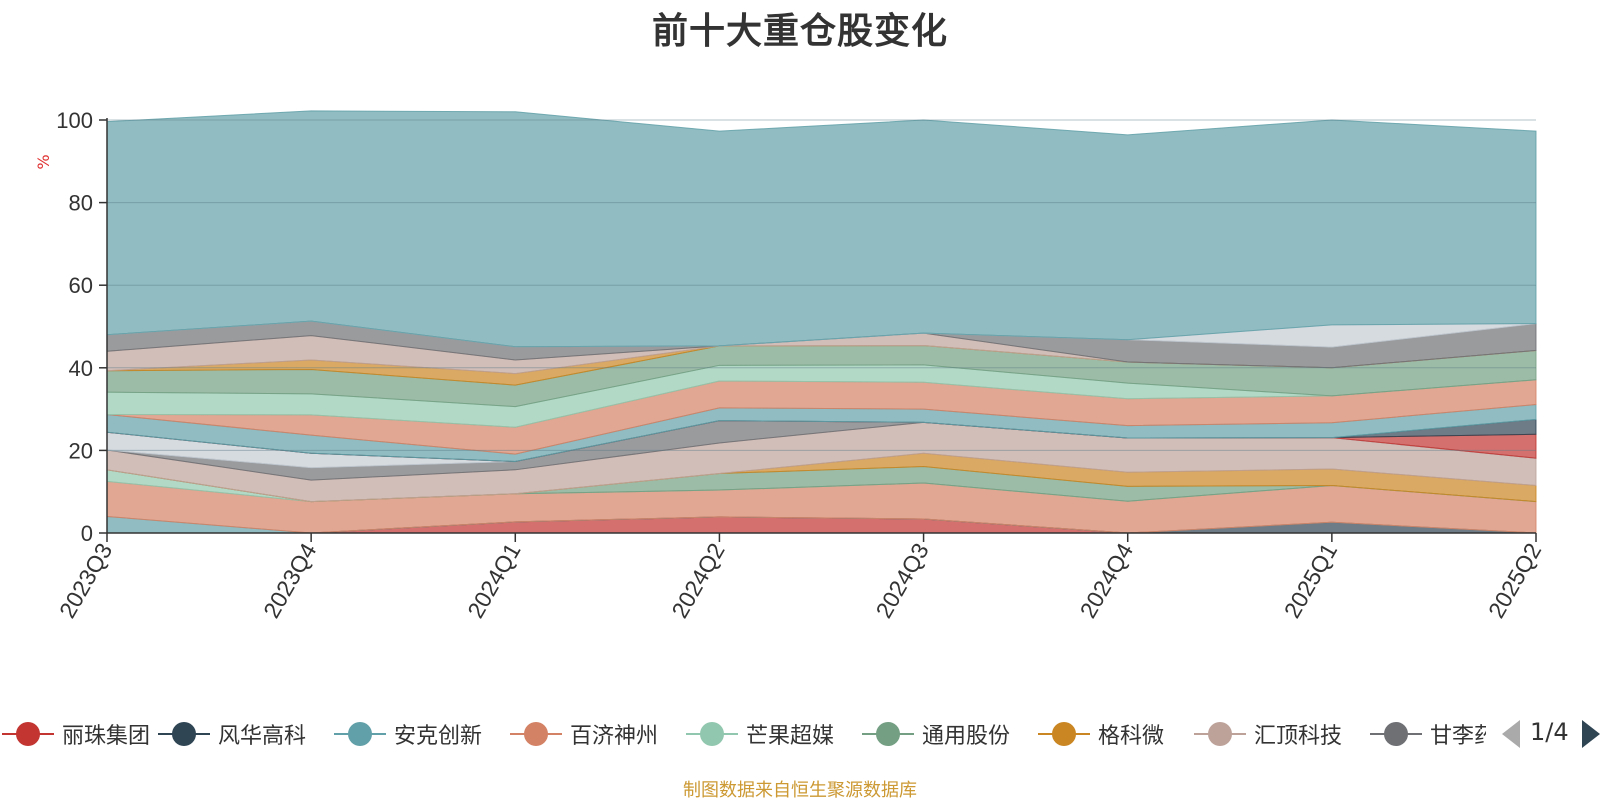  I want to click on x-tick-label: 2024Q3, so click(901, 581).